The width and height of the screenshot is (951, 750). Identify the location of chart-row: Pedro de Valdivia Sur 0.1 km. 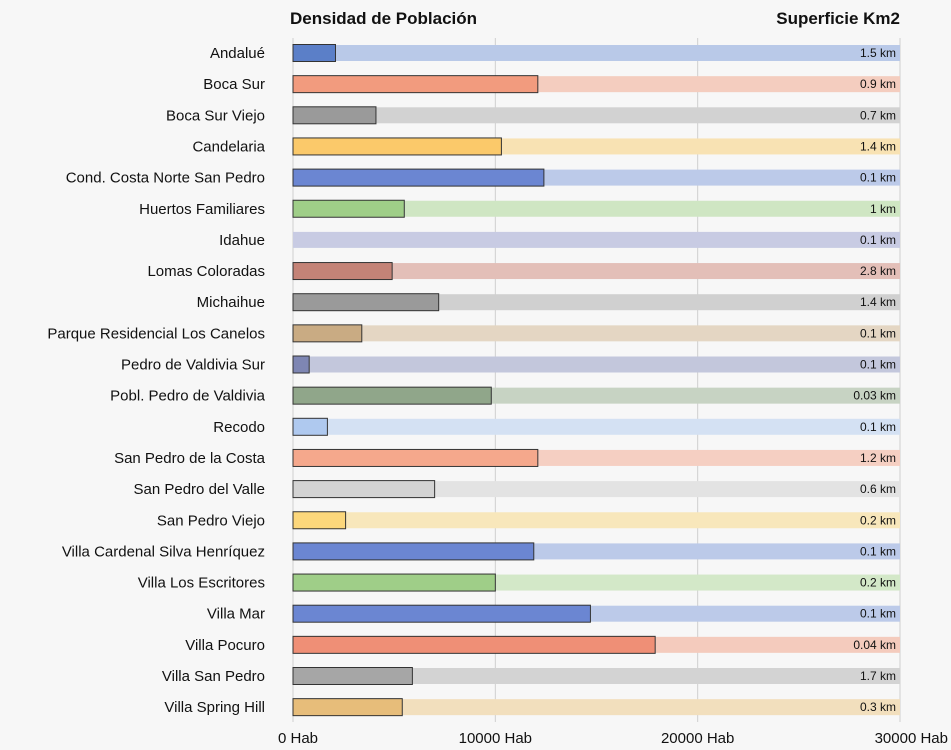
(510, 364).